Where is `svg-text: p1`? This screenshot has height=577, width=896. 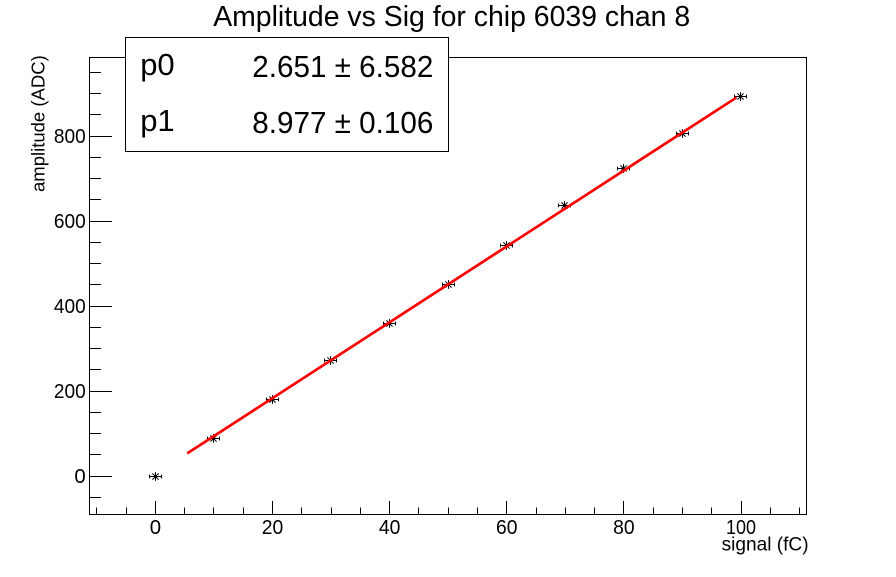 svg-text: p1 is located at coordinates (157, 120).